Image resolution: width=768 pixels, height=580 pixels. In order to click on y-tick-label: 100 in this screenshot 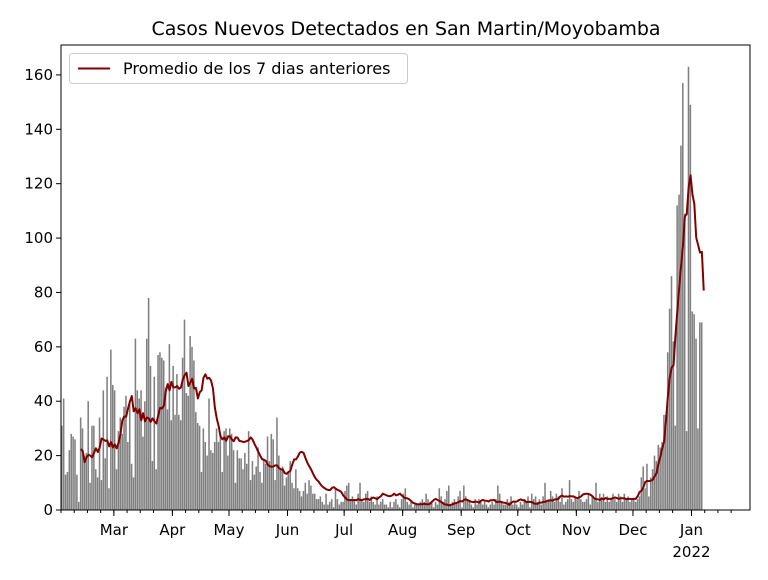, I will do `click(38, 238)`.